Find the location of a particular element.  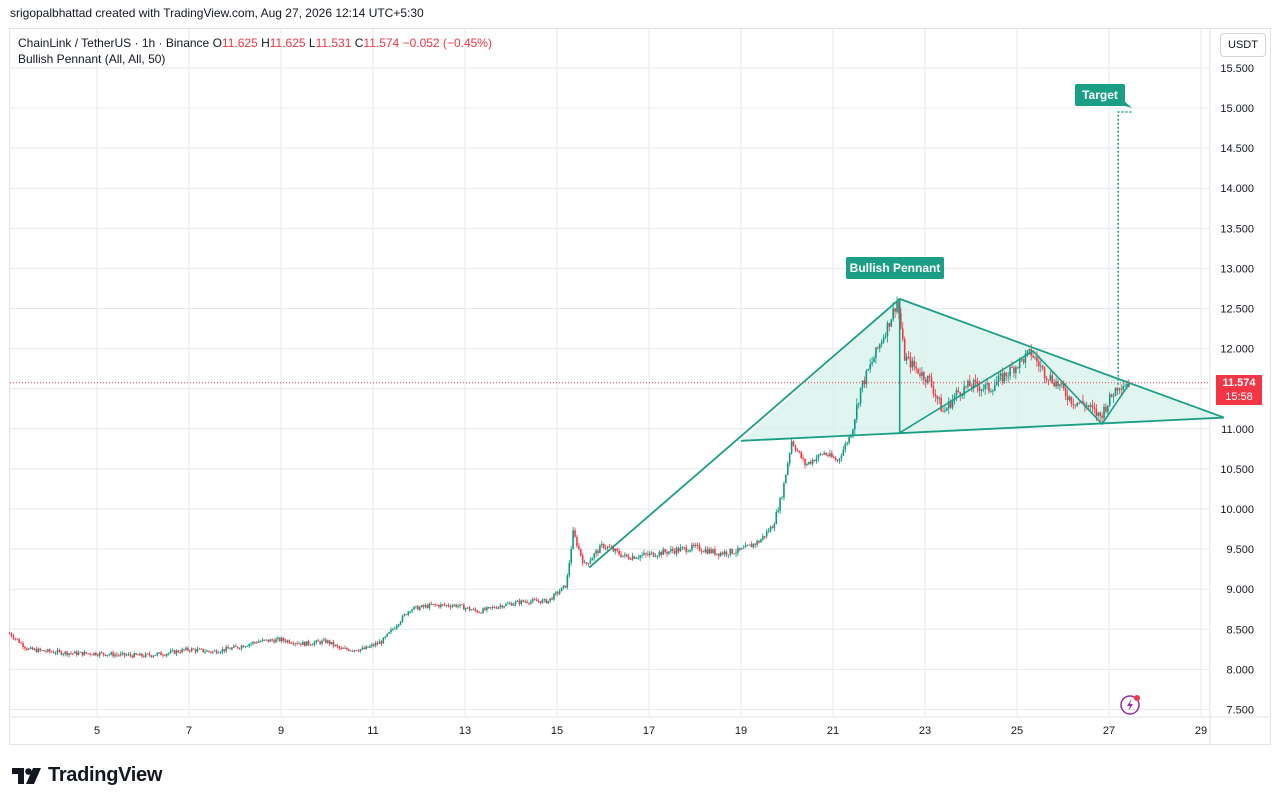

x-tick-label: 5 is located at coordinates (97, 731).